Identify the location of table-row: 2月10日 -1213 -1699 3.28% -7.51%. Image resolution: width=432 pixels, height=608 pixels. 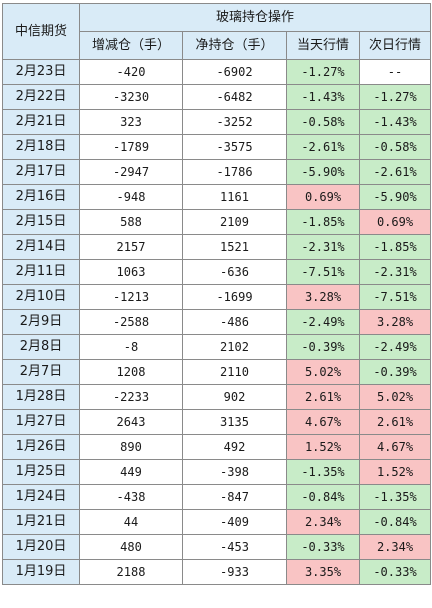
(217, 297).